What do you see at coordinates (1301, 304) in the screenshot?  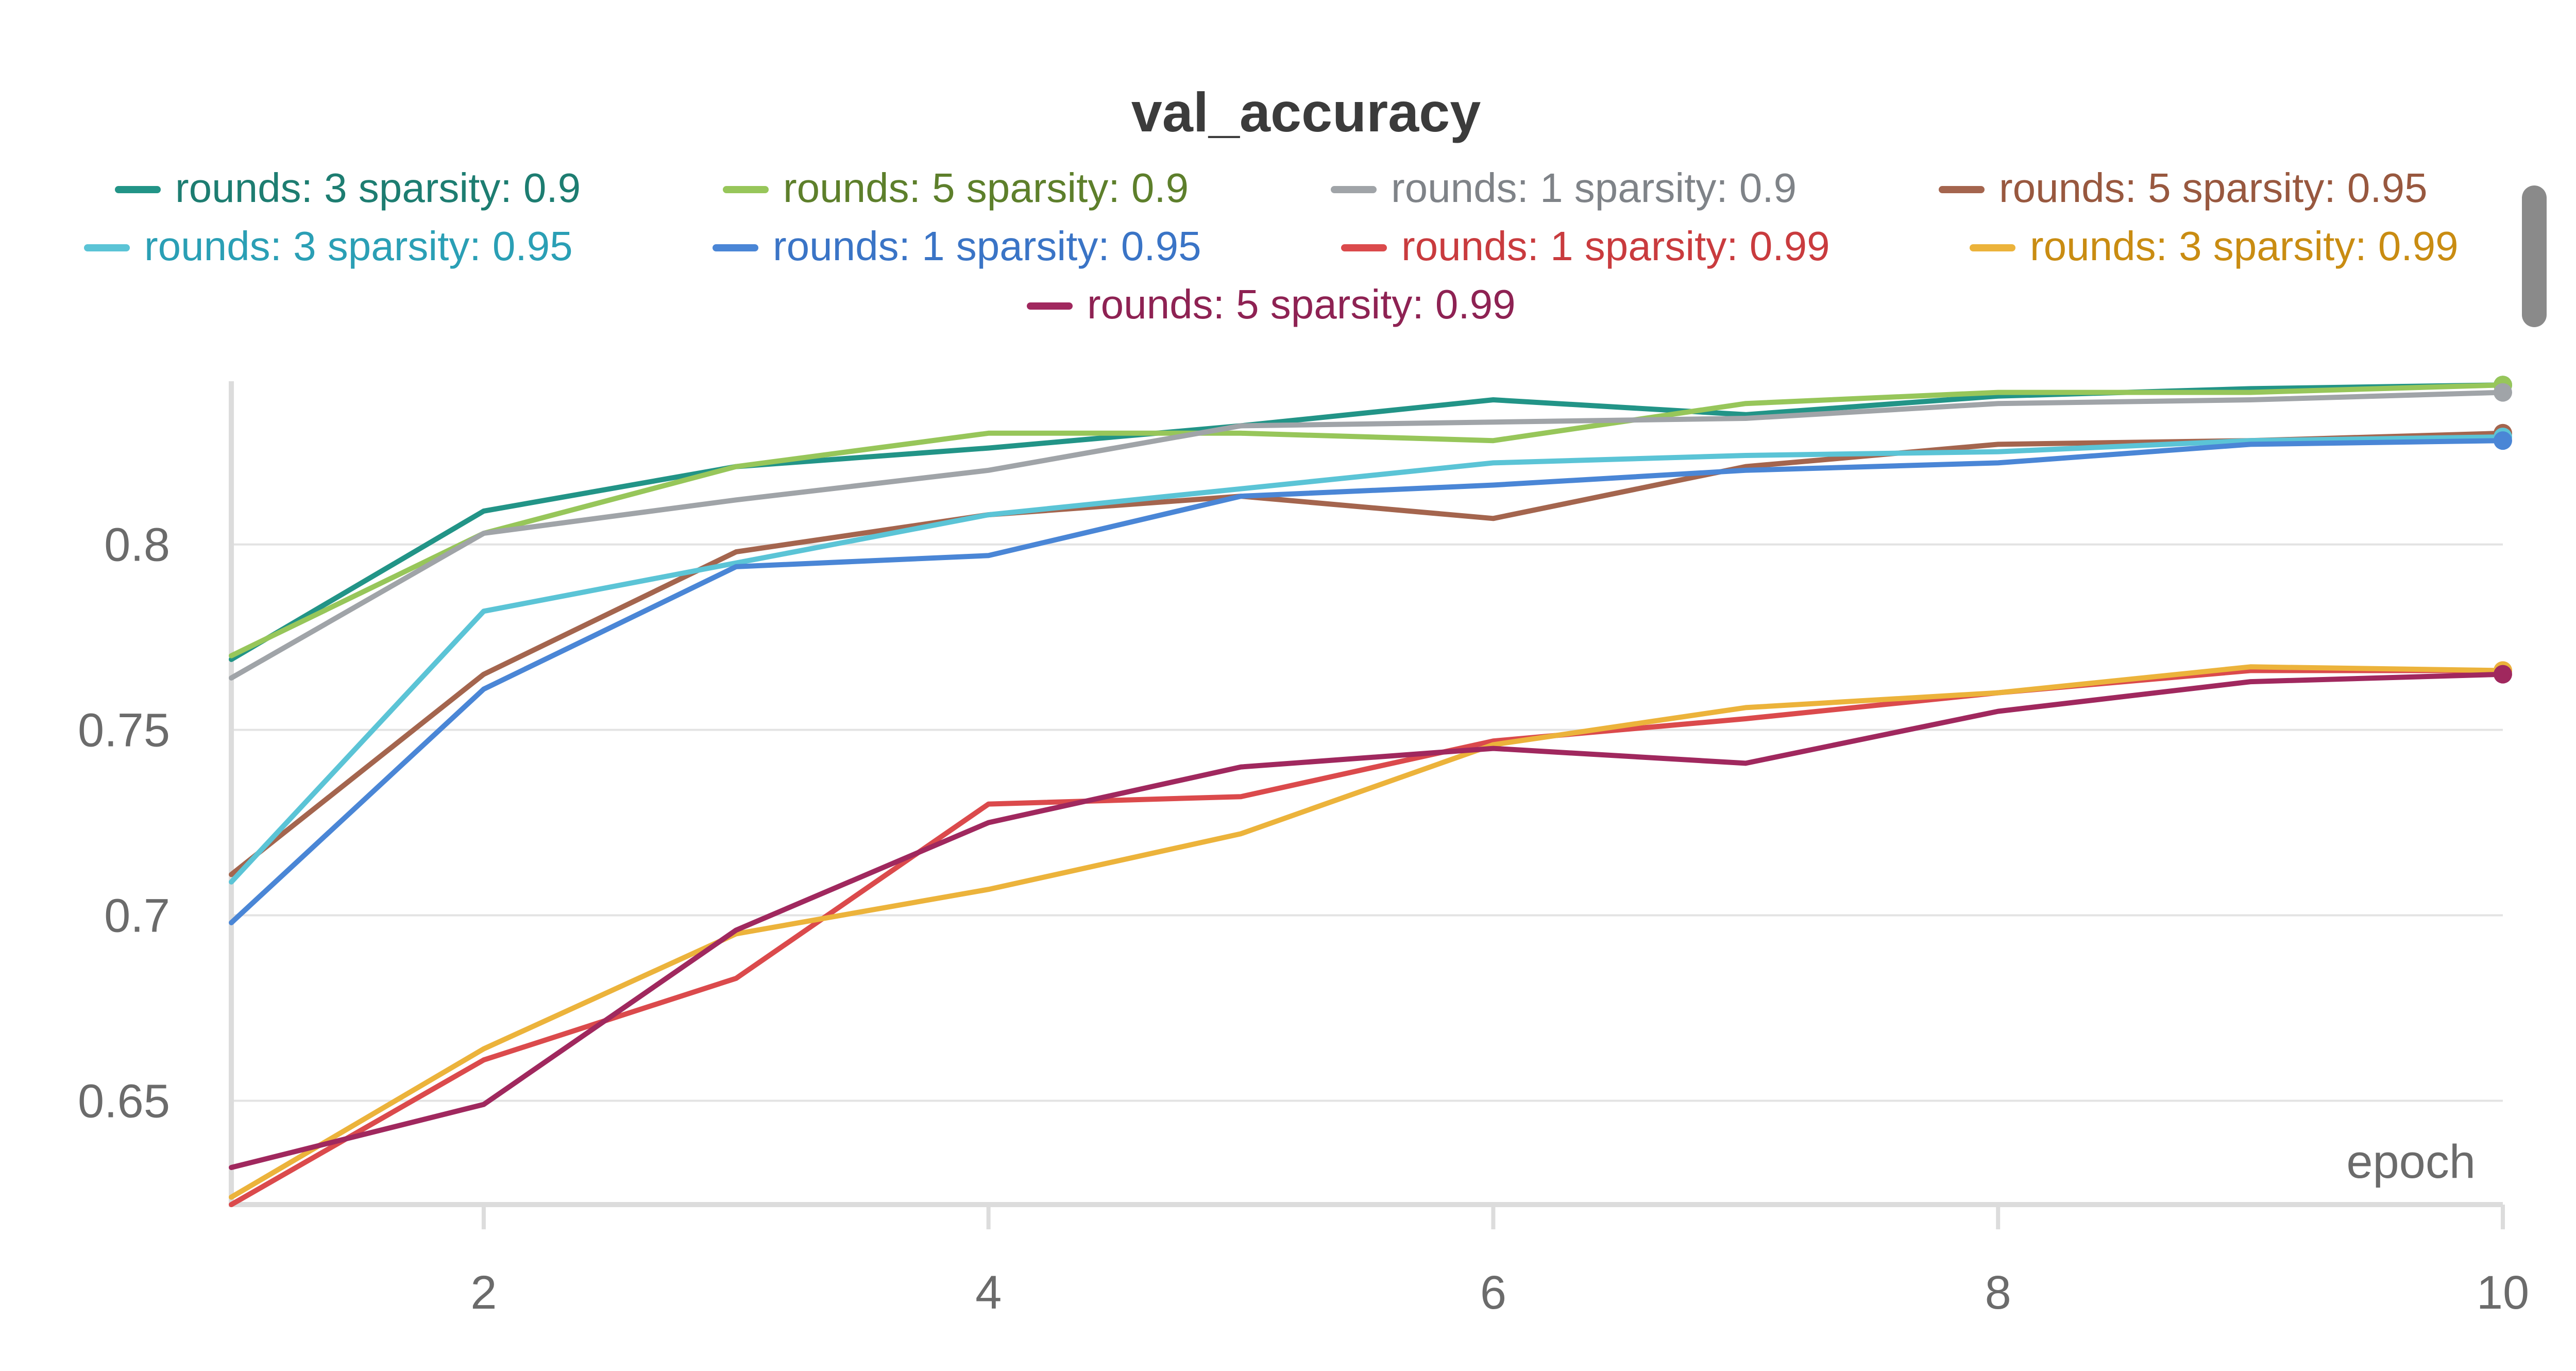 I see `legend-label: rounds: 5 sparsity: 0.99` at bounding box center [1301, 304].